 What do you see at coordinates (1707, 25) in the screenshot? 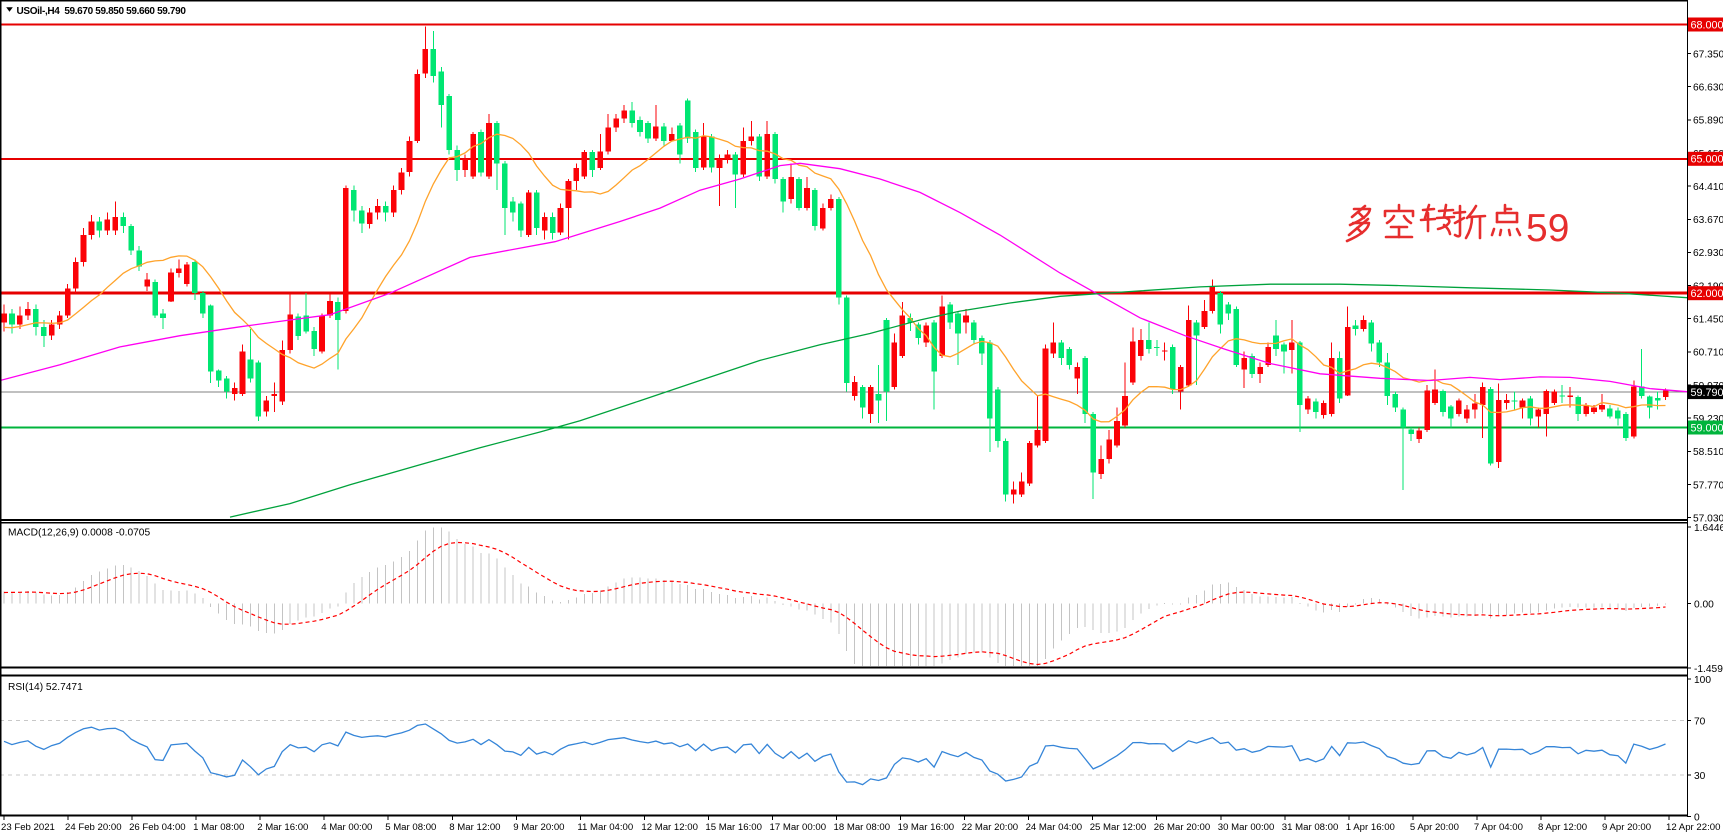
I see `svg-text: 68.000` at bounding box center [1707, 25].